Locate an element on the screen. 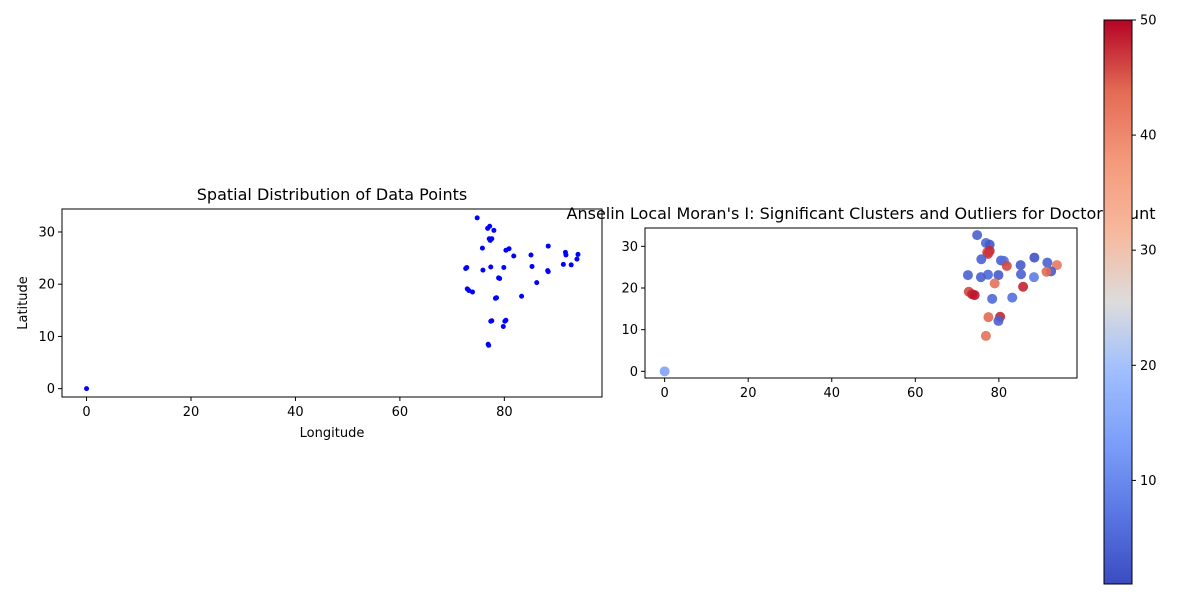 The width and height of the screenshot is (1200, 600). chart1-x-tick-label: 0 is located at coordinates (86, 412).